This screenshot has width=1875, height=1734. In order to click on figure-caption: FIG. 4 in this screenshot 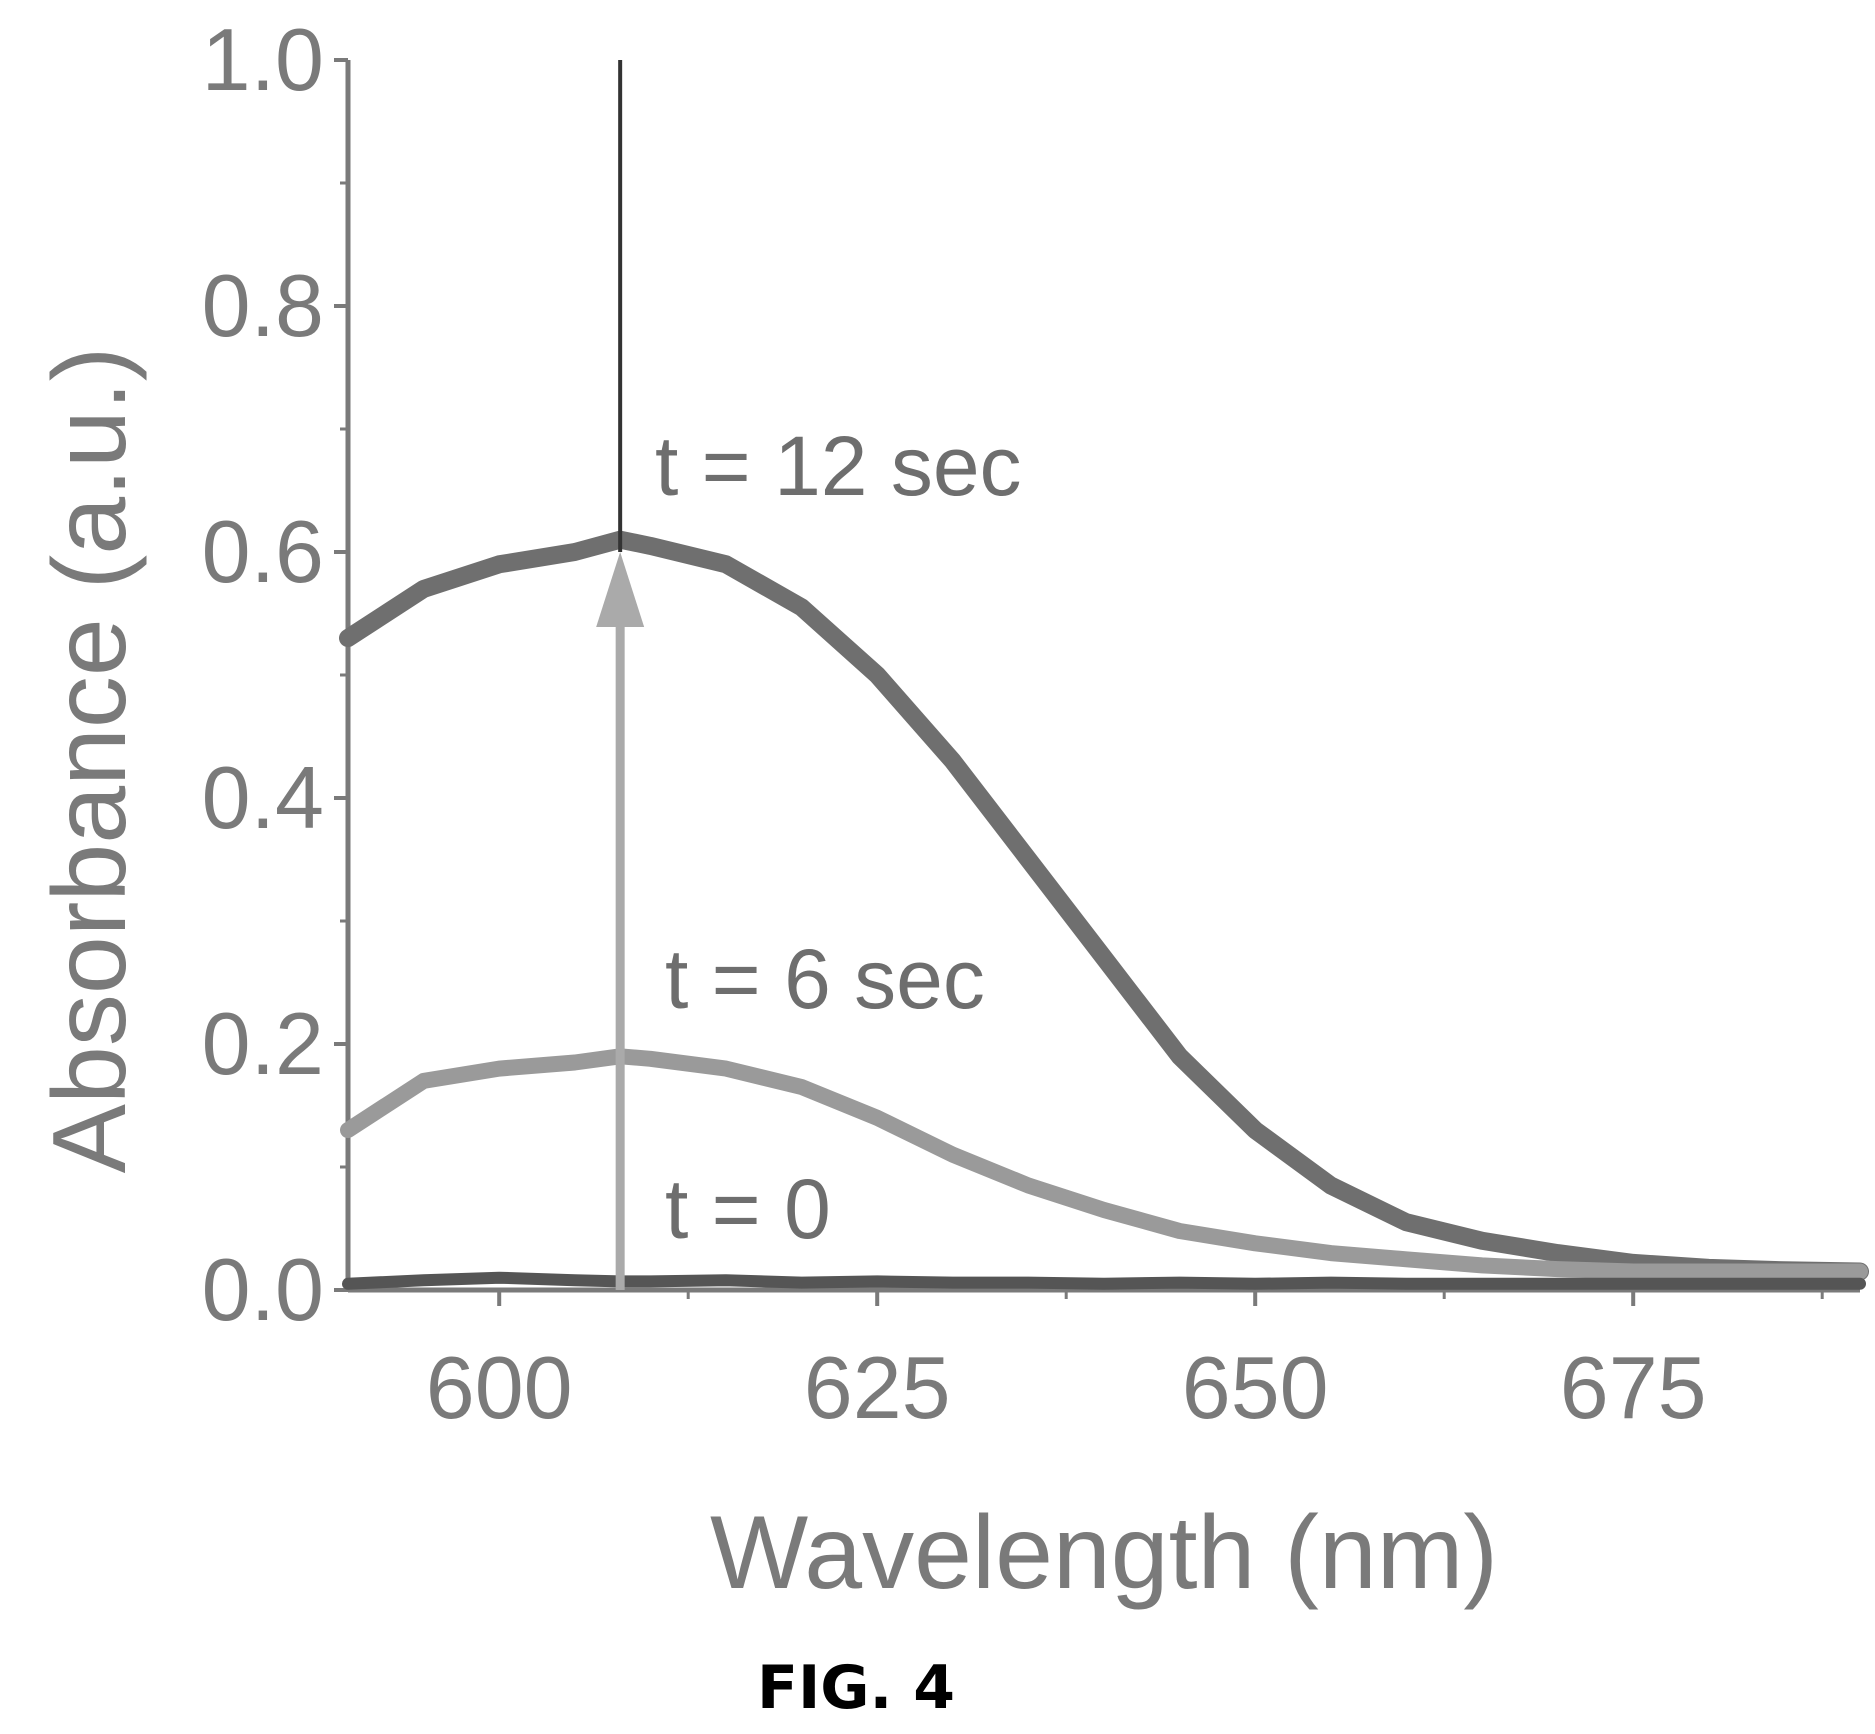, I will do `click(856, 1688)`.